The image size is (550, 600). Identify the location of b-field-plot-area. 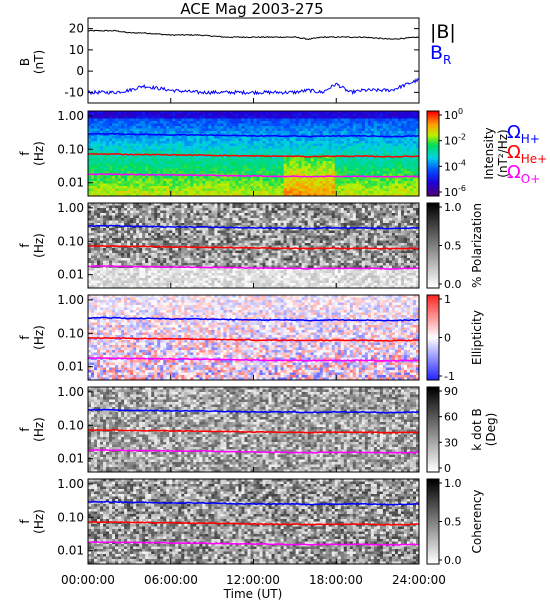
(253, 60).